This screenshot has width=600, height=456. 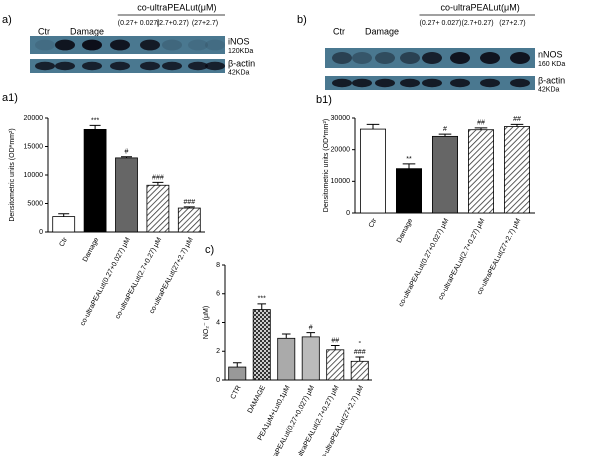 I want to click on band-name: iNOS, so click(x=239, y=42).